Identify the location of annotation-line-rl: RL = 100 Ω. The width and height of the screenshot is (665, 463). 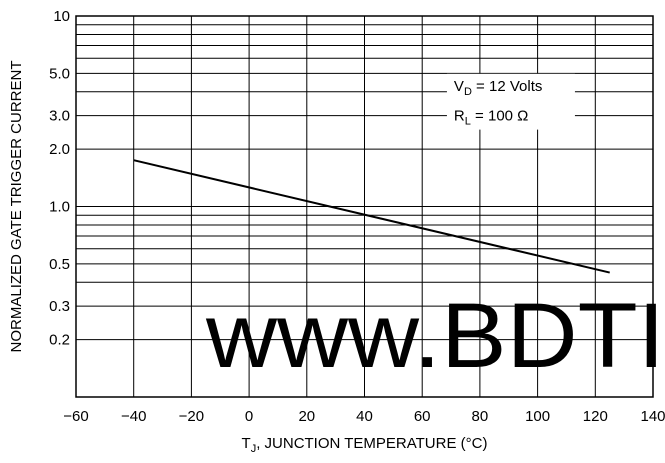
(491, 118).